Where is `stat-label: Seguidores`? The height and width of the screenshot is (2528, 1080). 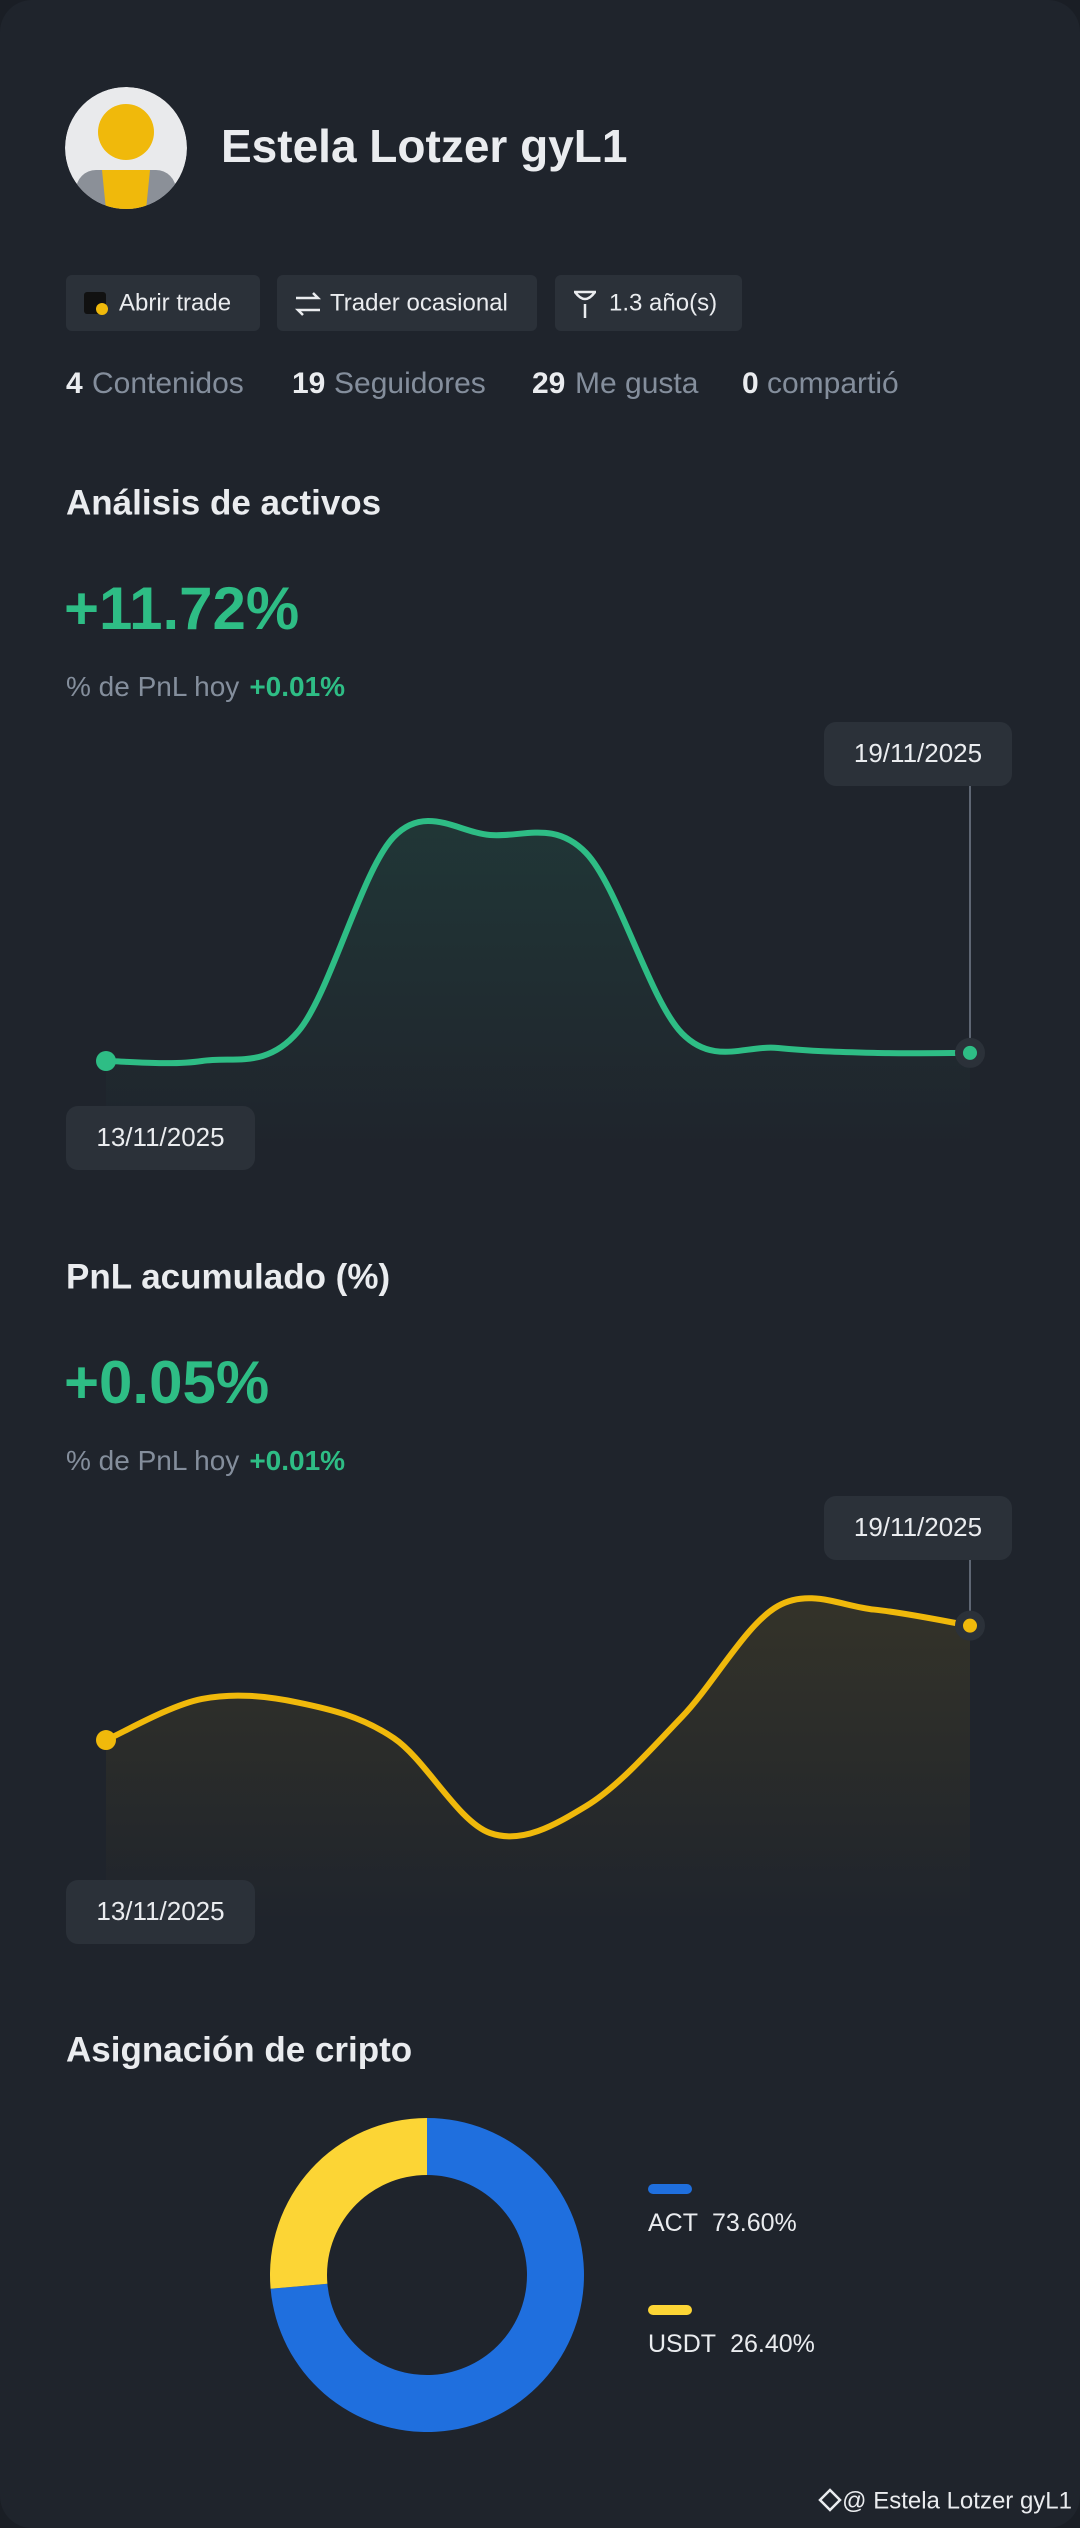 stat-label: Seguidores is located at coordinates (410, 383).